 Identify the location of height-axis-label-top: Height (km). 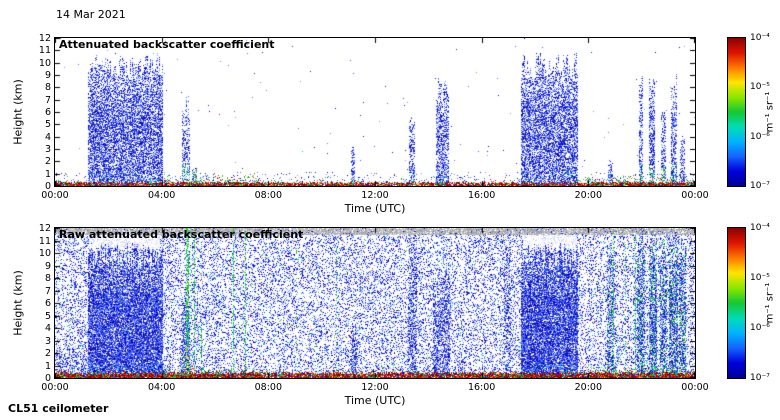
(18, 112).